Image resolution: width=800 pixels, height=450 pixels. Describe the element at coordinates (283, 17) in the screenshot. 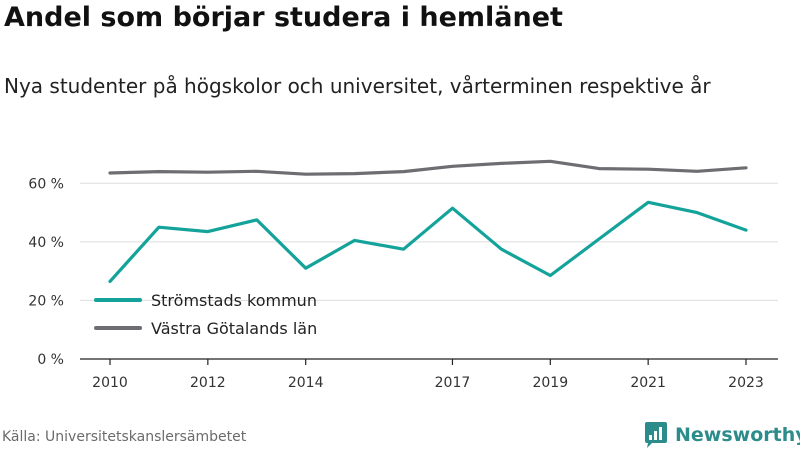

I see `chart-title: Andel som börjar studera i hemlänet` at that location.